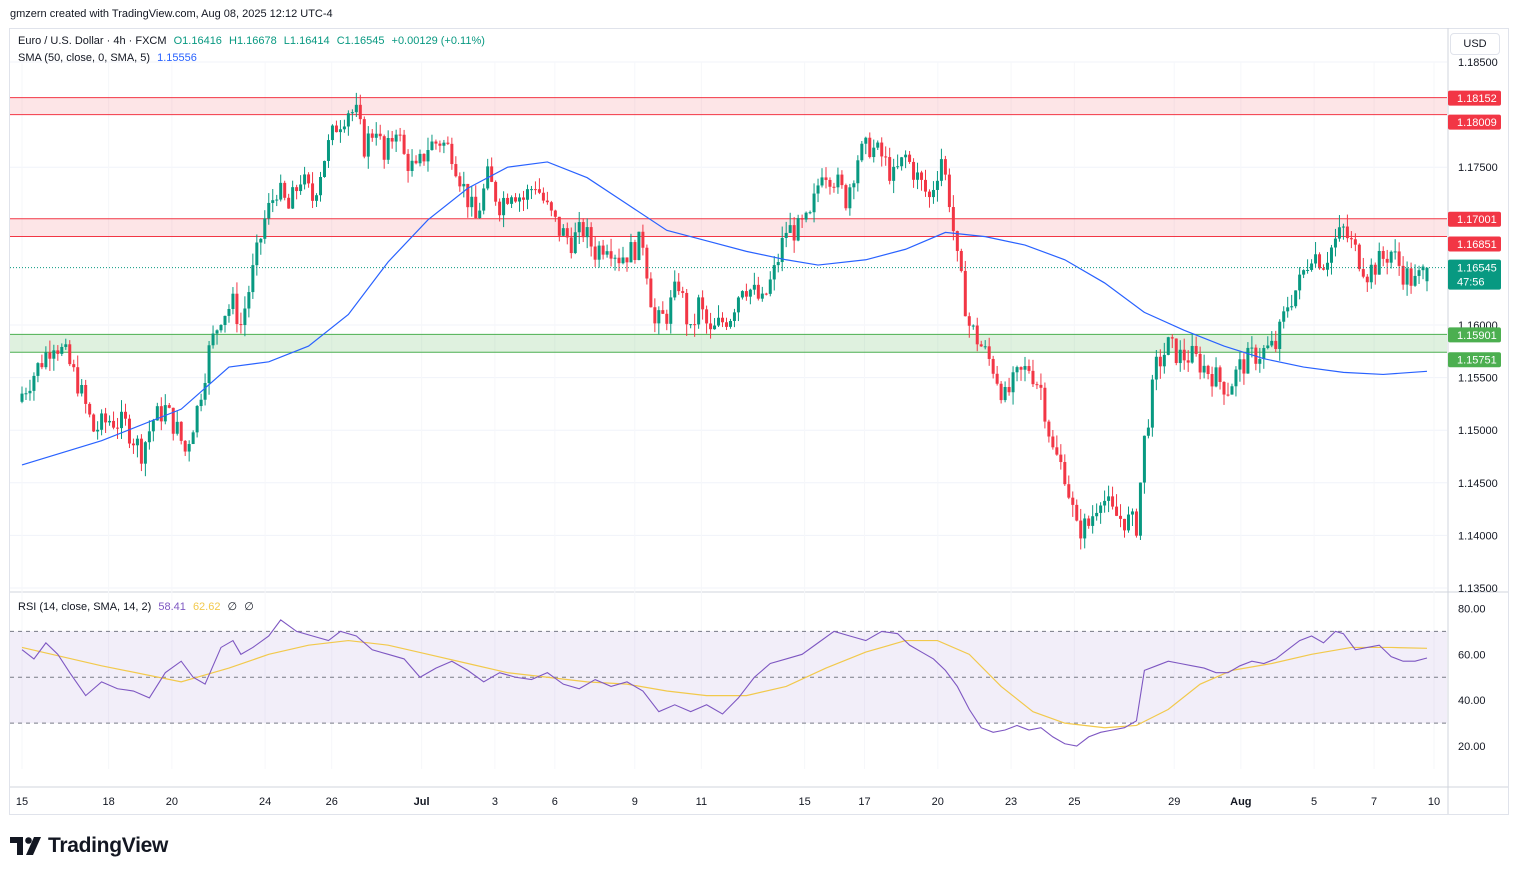 This screenshot has width=1519, height=875. What do you see at coordinates (1434, 802) in the screenshot?
I see `time-tick-label: 10` at bounding box center [1434, 802].